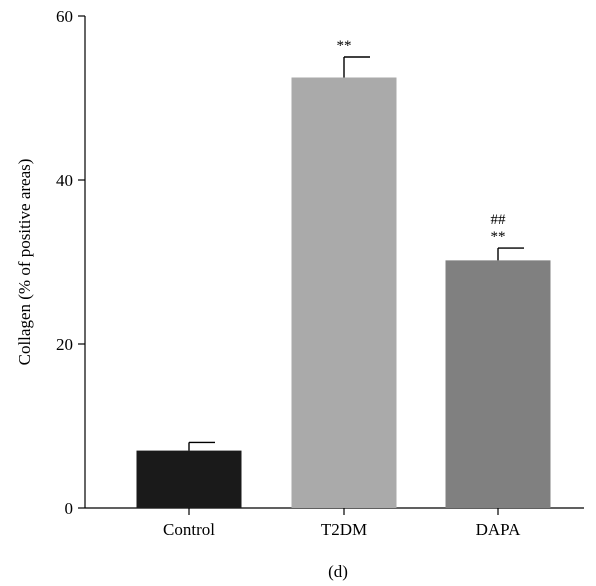  What do you see at coordinates (344, 292) in the screenshot?
I see `bar-t2dm` at bounding box center [344, 292].